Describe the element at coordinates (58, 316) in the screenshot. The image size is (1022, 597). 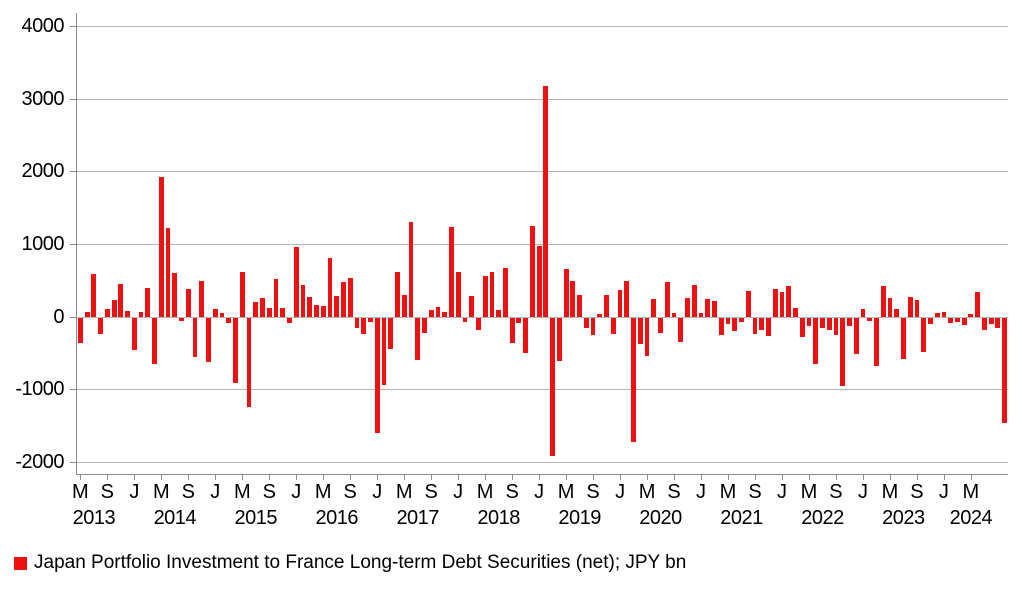
I see `y-tick-label: 0` at that location.